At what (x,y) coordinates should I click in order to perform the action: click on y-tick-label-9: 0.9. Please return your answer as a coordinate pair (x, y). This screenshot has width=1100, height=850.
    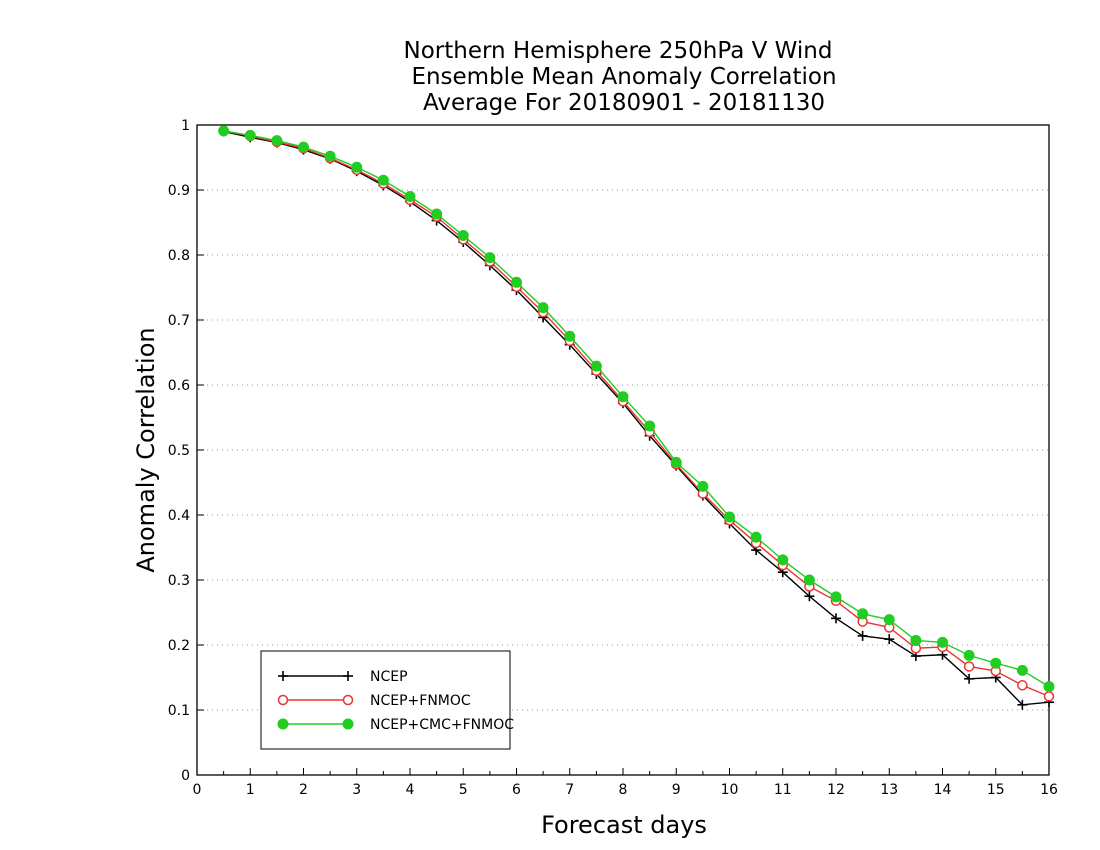
    Looking at the image, I should click on (179, 191).